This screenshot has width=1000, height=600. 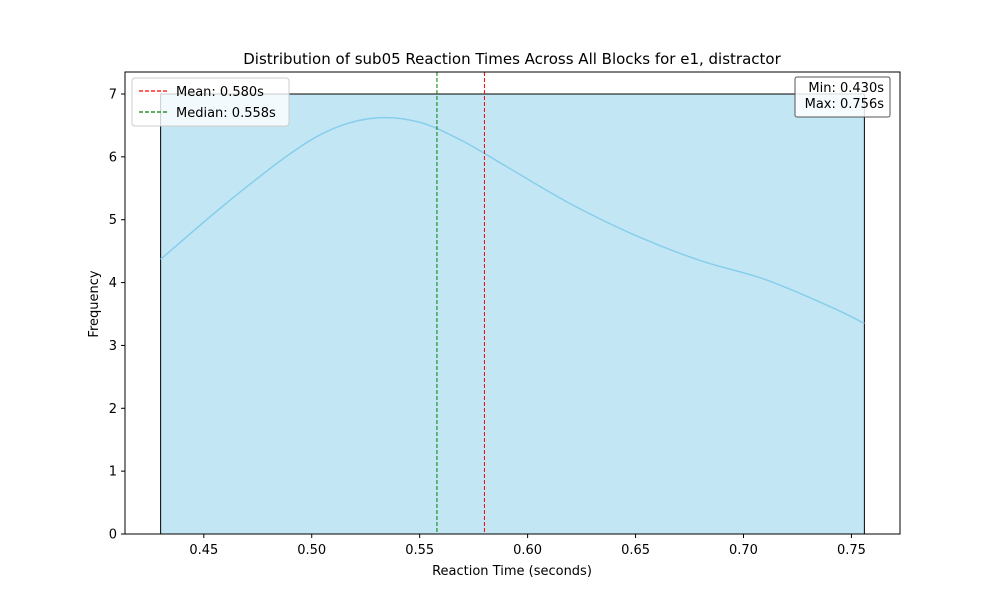 I want to click on x-axis-ticks: 0.45 0.50 0.55 0.60 0.65 0.70 0.75, so click(x=527, y=546).